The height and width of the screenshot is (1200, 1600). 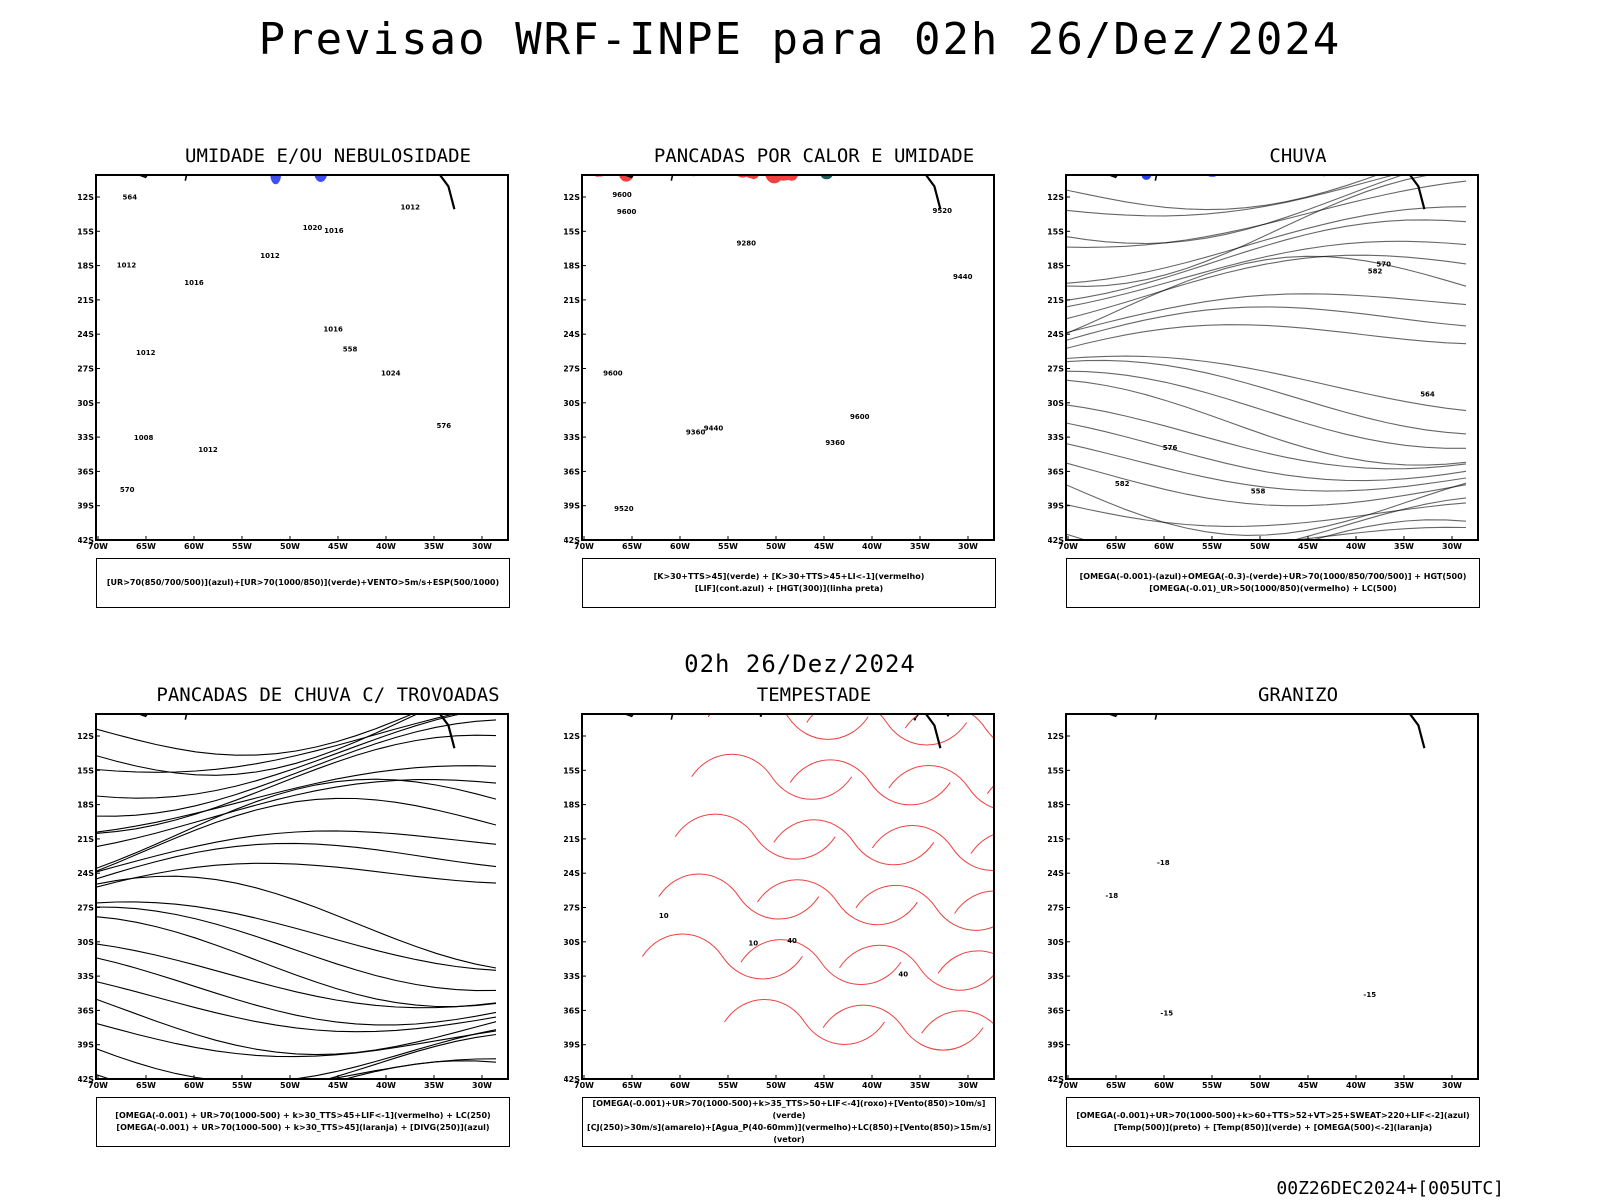 What do you see at coordinates (664, 916) in the screenshot?
I see `contour-label: 10` at bounding box center [664, 916].